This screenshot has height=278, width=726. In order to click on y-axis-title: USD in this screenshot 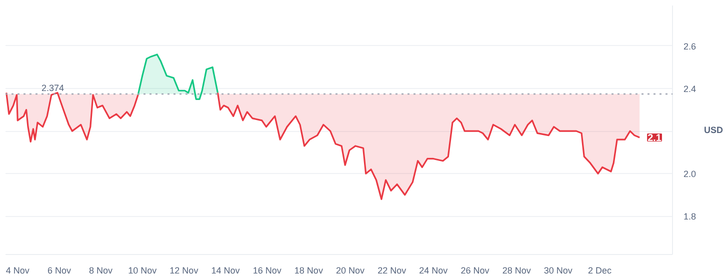, I will do `click(714, 130)`.